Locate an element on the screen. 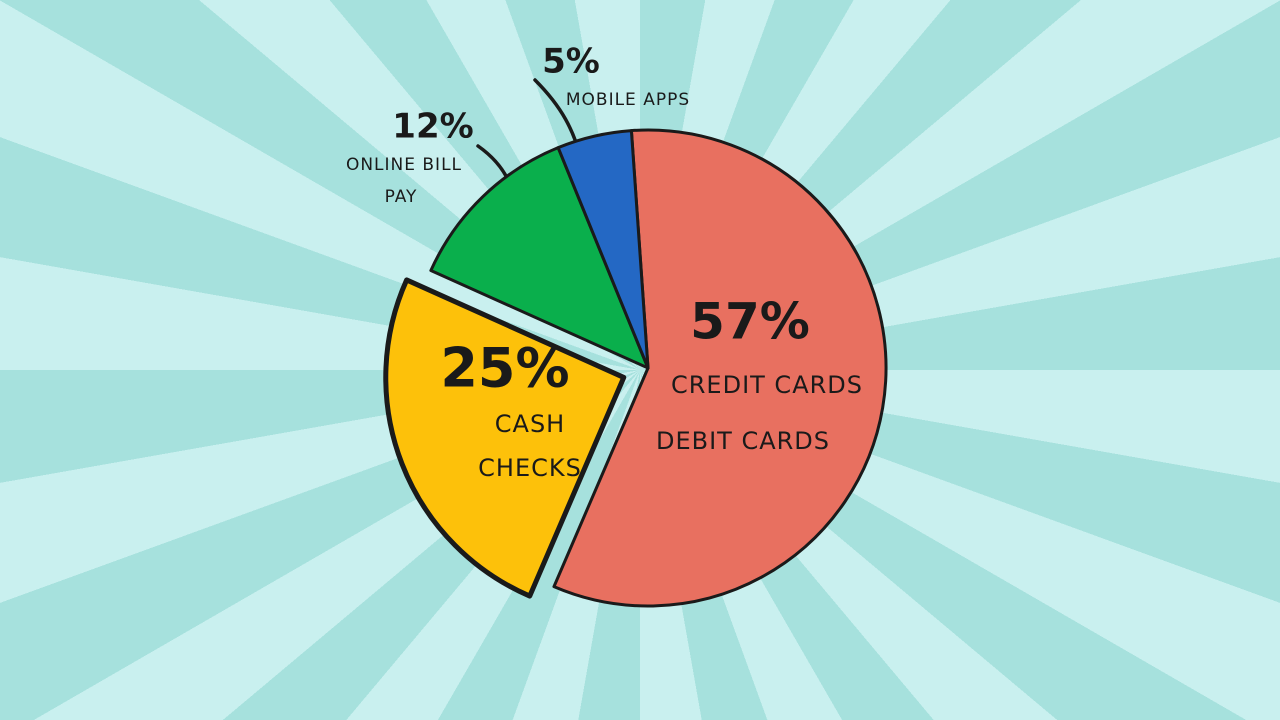  category-label: DEBIT CARDS is located at coordinates (743, 441).